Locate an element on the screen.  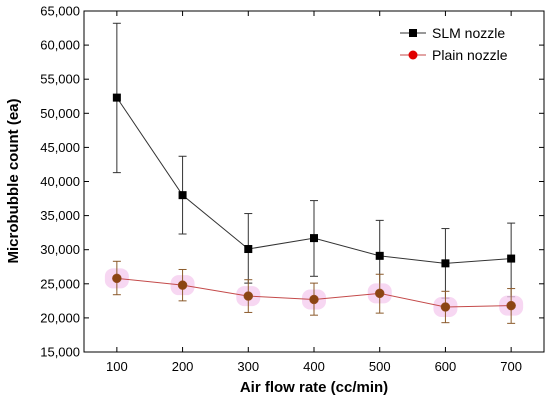
y-tick-label: 40,000 is located at coordinates (60, 181).